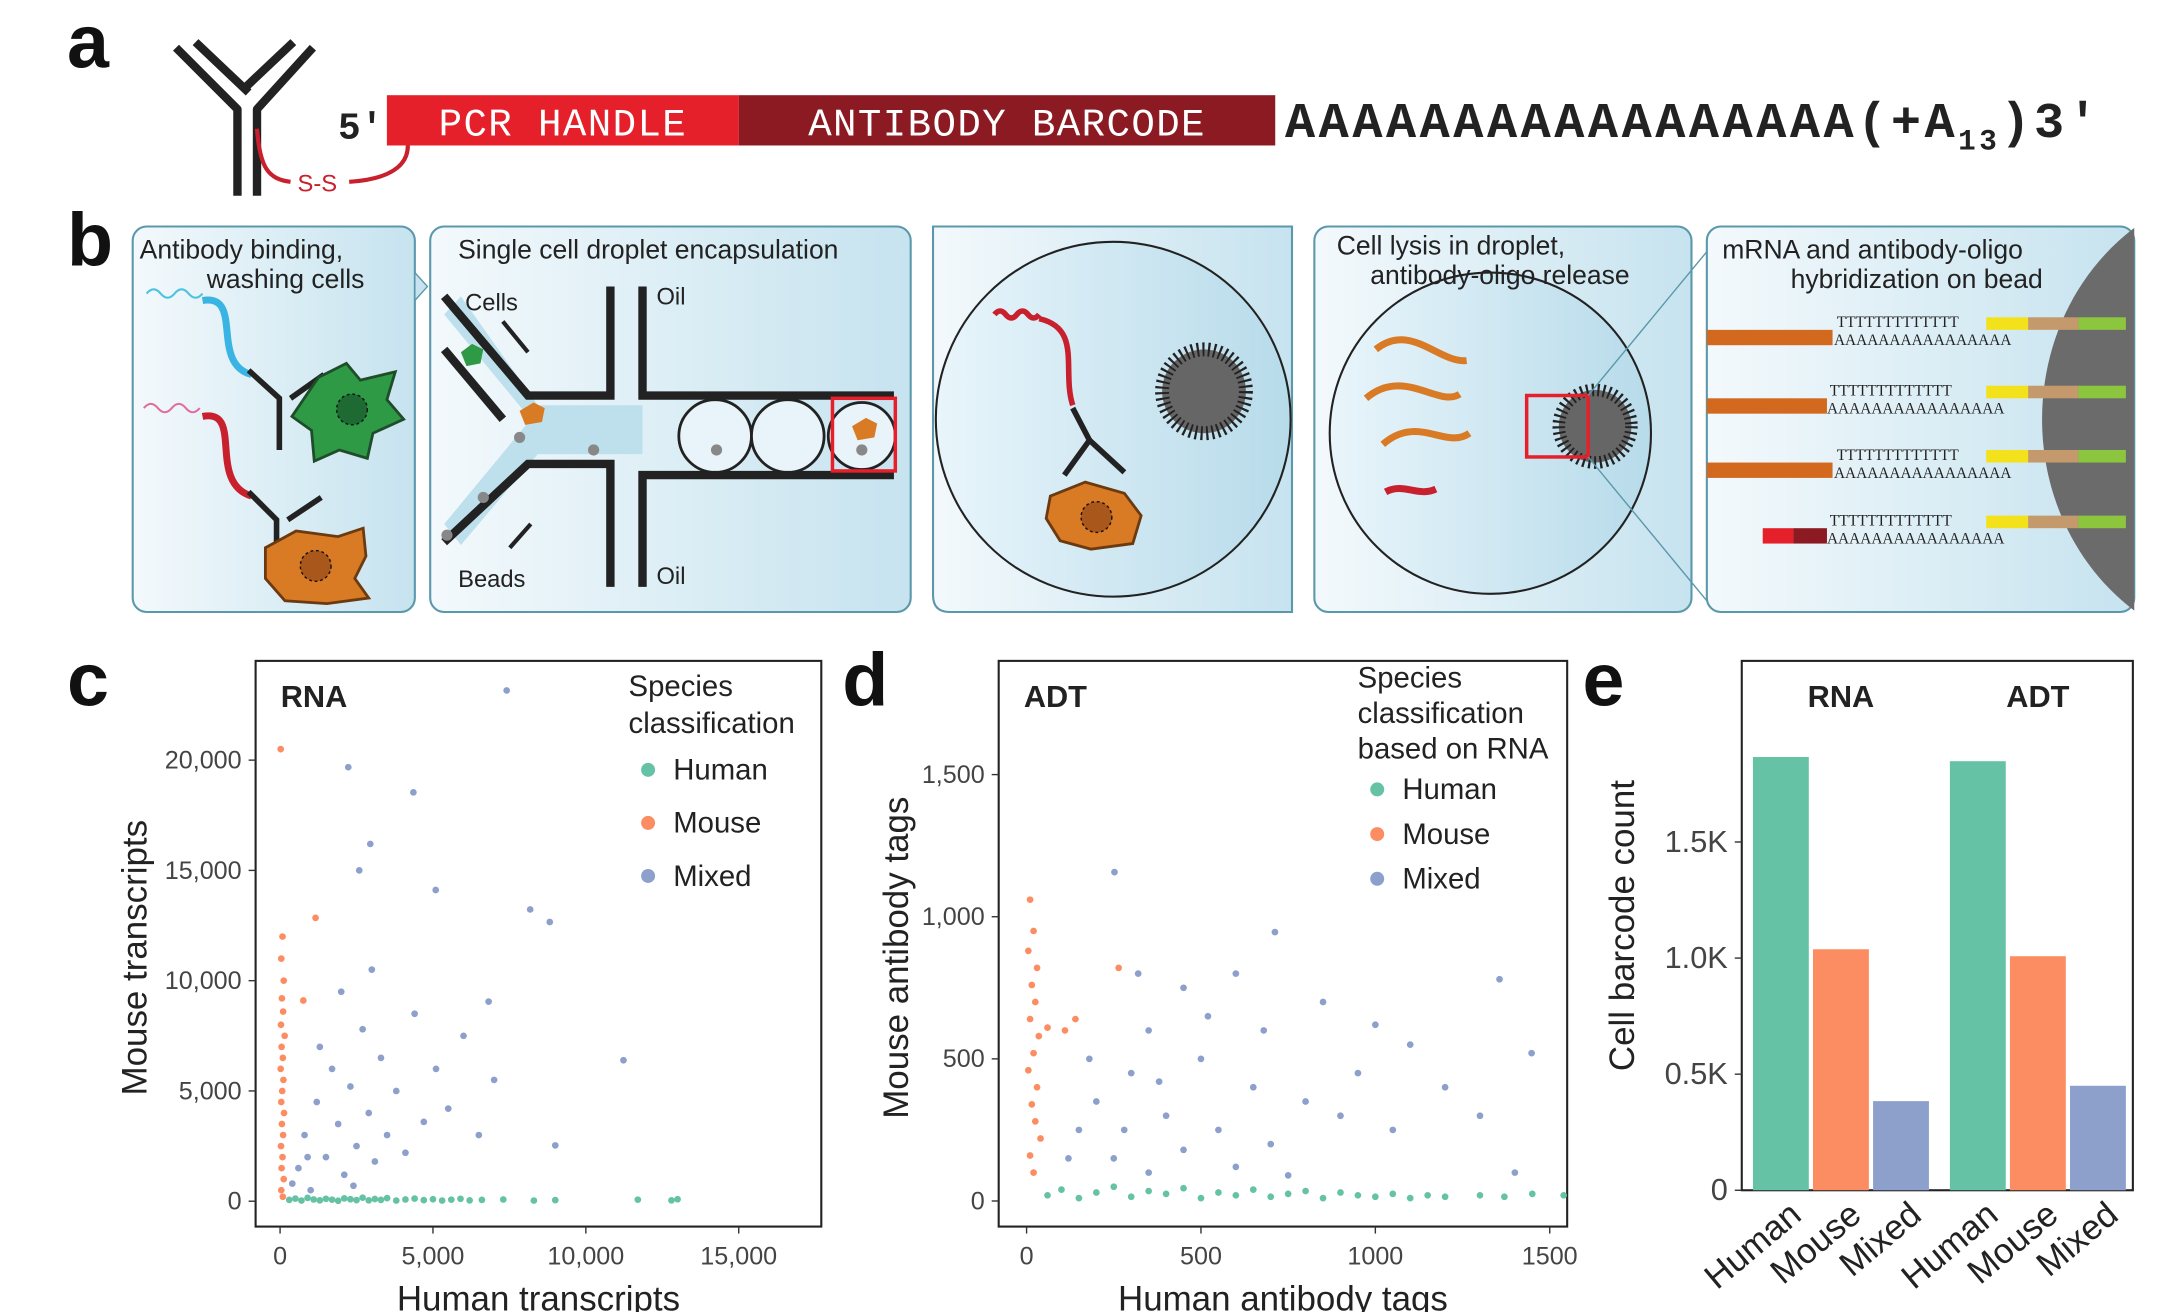 The height and width of the screenshot is (1312, 2158). I want to click on y-tick-label: 5,000, so click(210, 1091).